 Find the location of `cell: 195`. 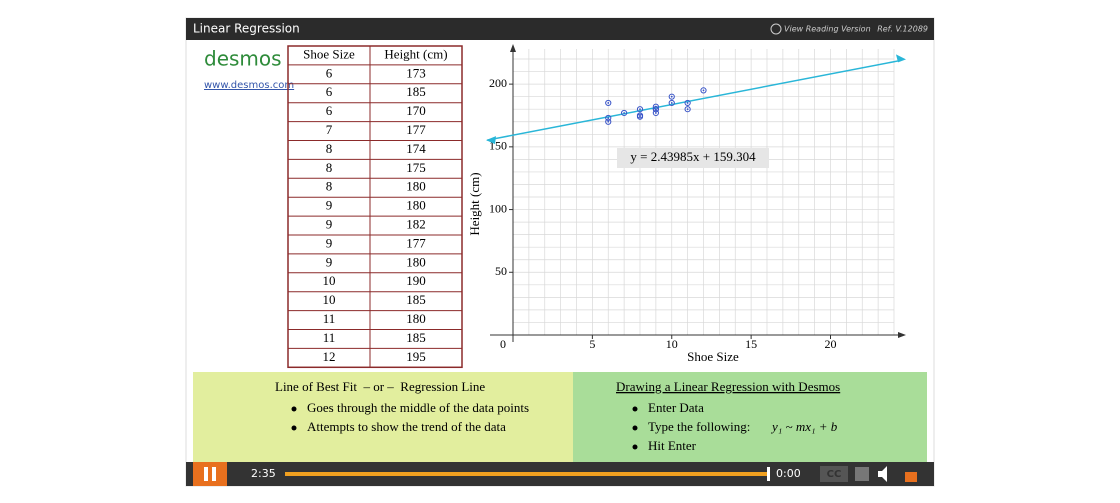

cell: 195 is located at coordinates (416, 356).